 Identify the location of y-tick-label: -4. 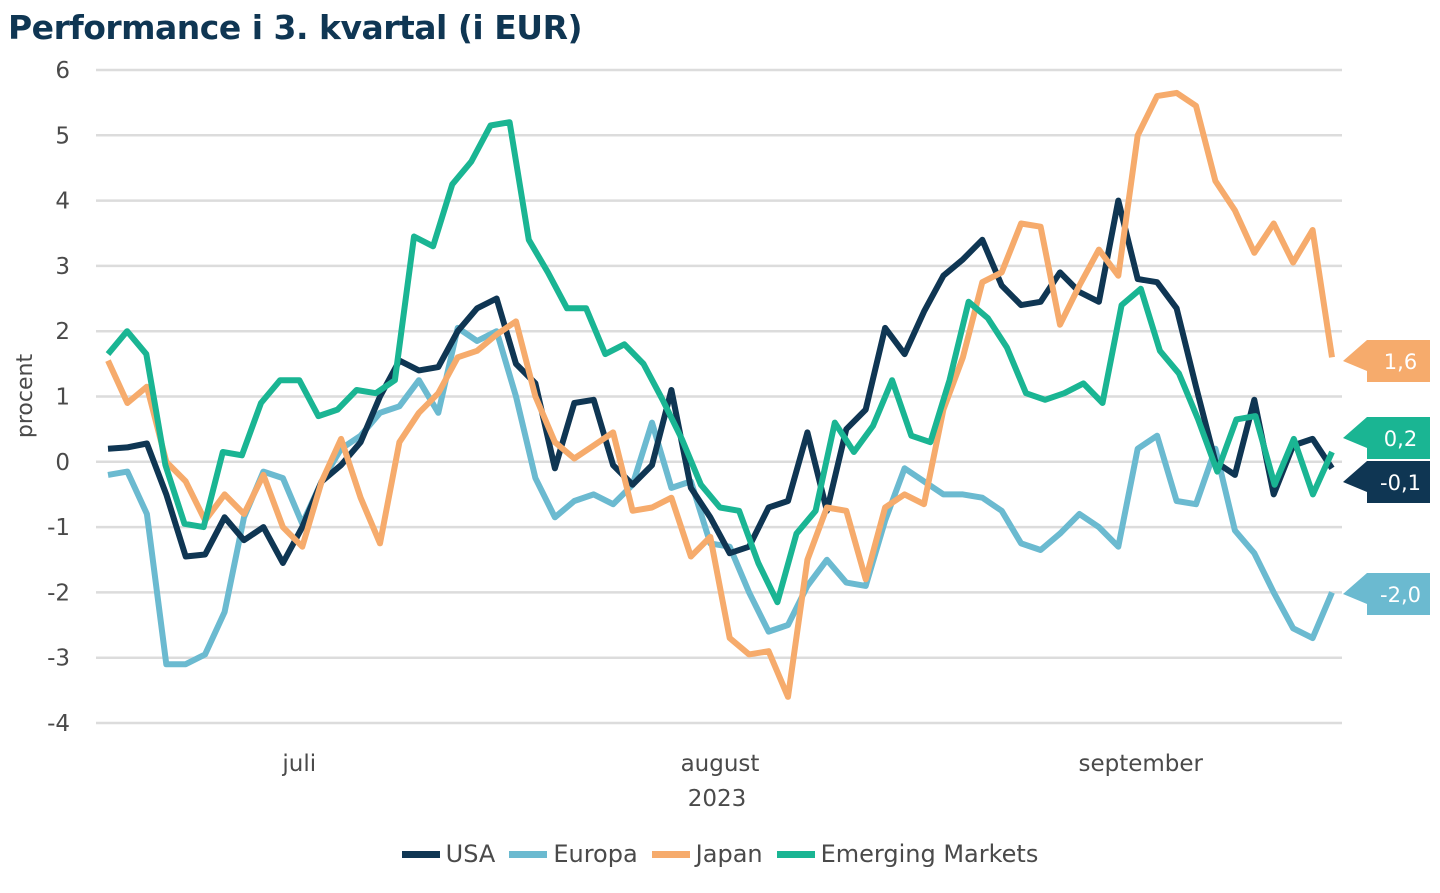
(58, 724).